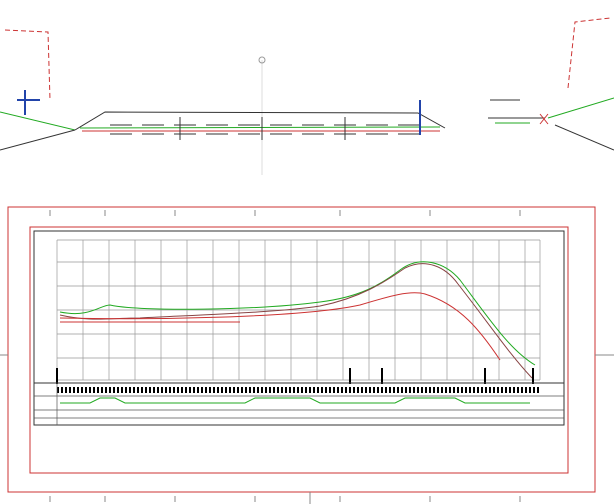 This screenshot has width=614, height=504. I want to click on black-right, so click(584, 137).